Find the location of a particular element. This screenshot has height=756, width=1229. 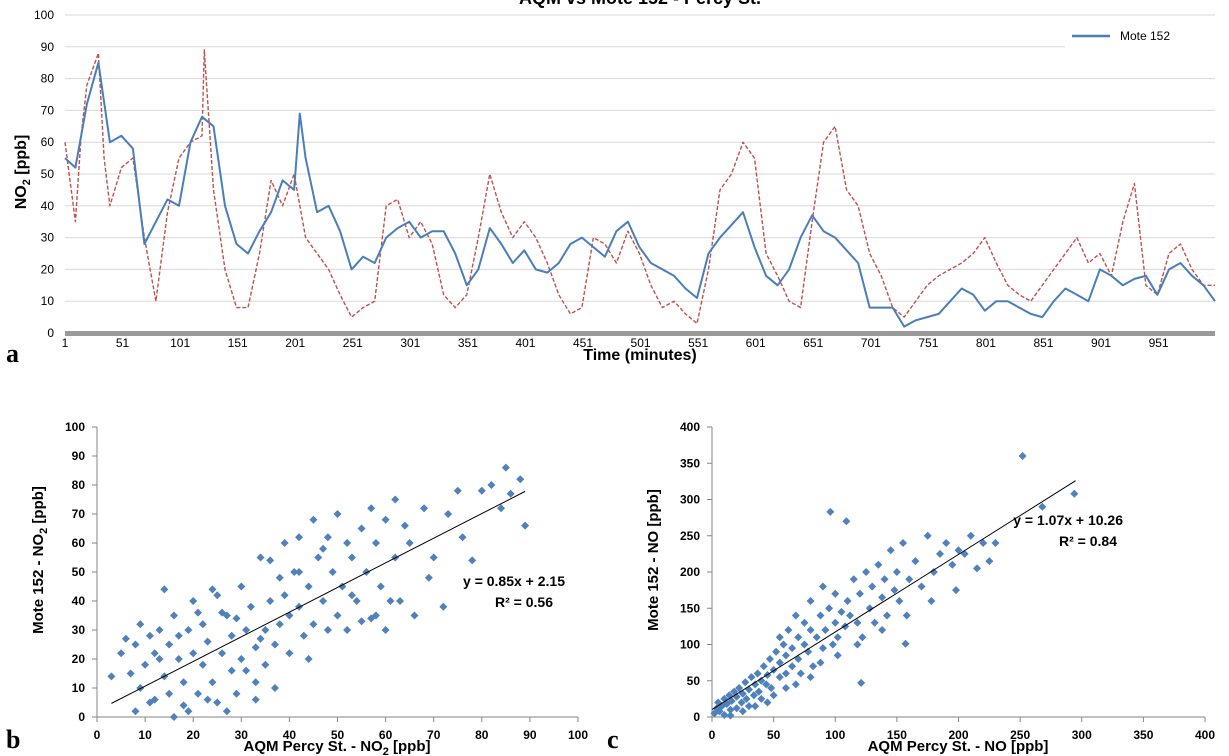

x-tick-label: 250 is located at coordinates (1020, 735).